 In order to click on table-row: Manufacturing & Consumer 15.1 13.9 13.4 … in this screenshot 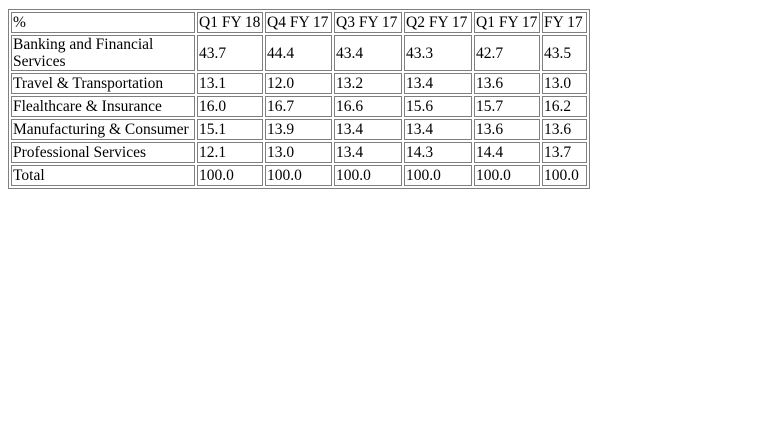, I will do `click(299, 129)`.